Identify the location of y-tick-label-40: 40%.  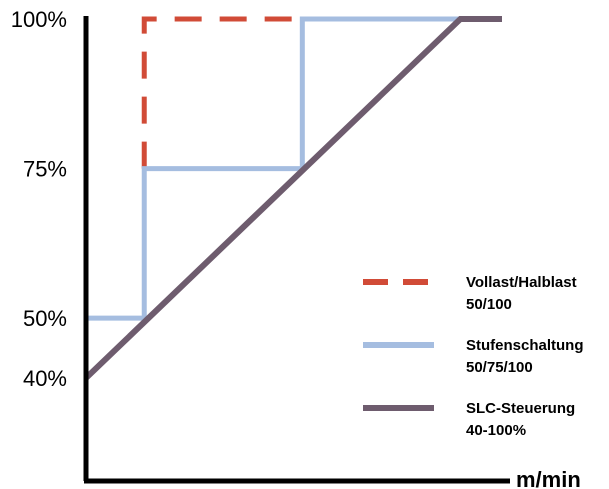
(45, 378).